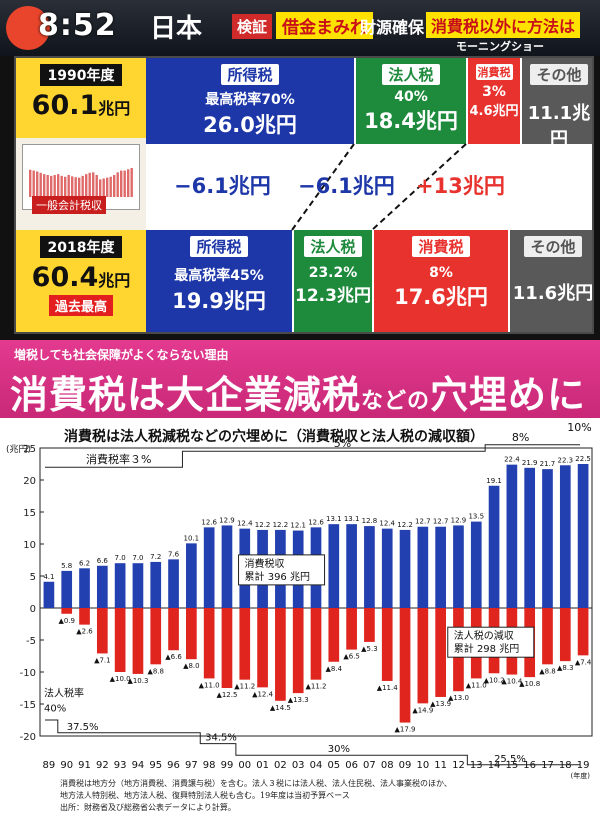  I want to click on record-high-badge: 過去最高, so click(80, 305).